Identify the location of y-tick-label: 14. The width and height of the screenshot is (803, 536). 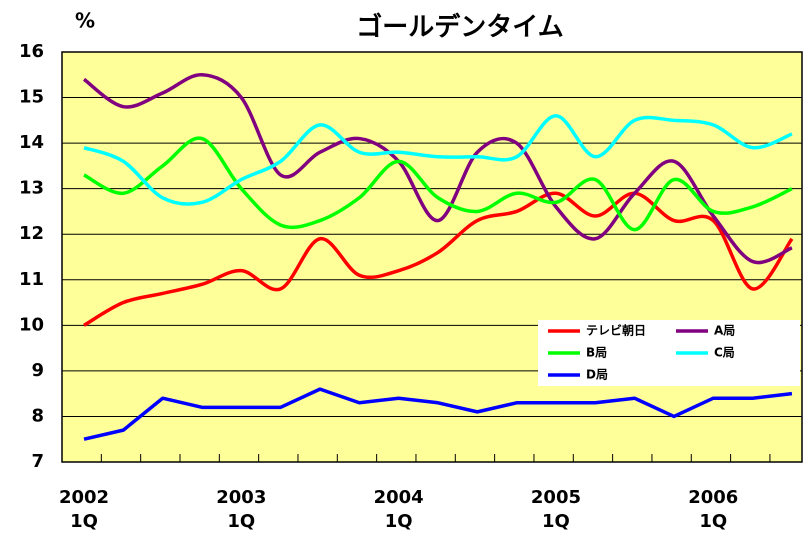
(31, 142).